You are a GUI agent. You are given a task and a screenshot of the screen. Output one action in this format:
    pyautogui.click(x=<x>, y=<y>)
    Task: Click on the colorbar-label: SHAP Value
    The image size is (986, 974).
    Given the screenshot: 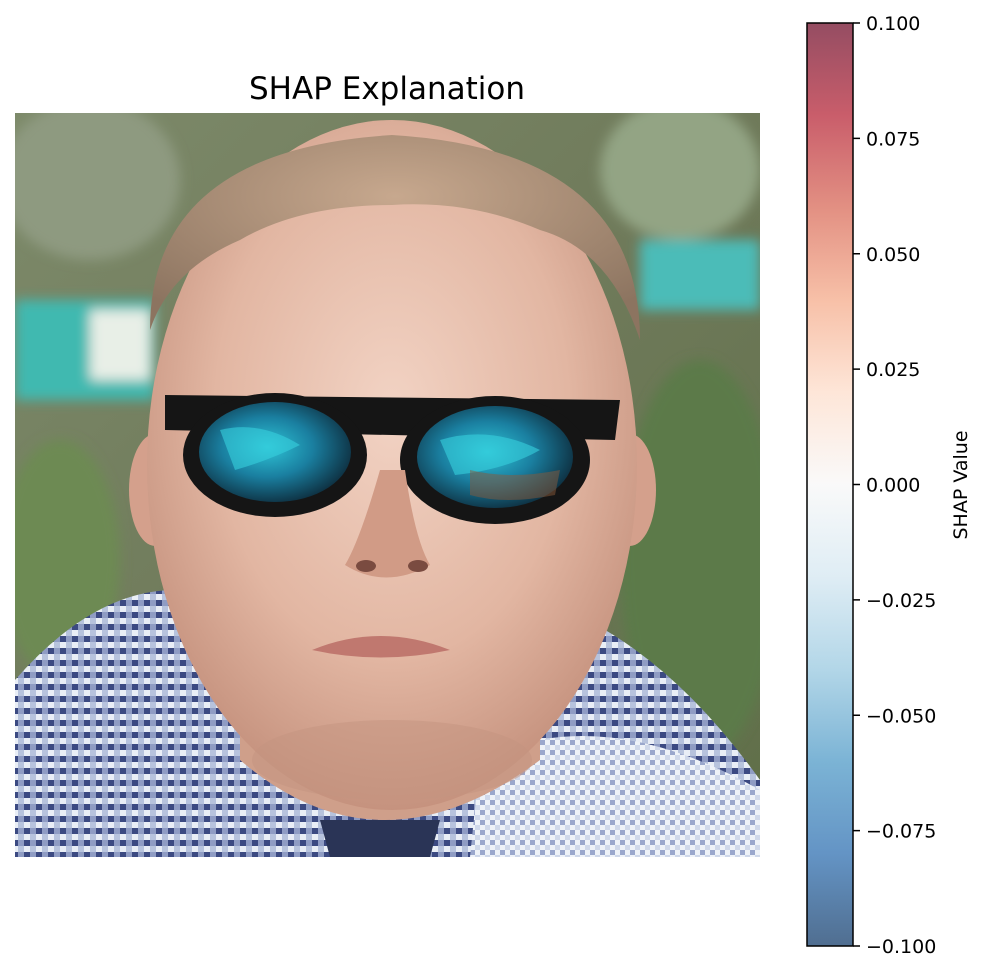 What is the action you would take?
    pyautogui.click(x=961, y=484)
    